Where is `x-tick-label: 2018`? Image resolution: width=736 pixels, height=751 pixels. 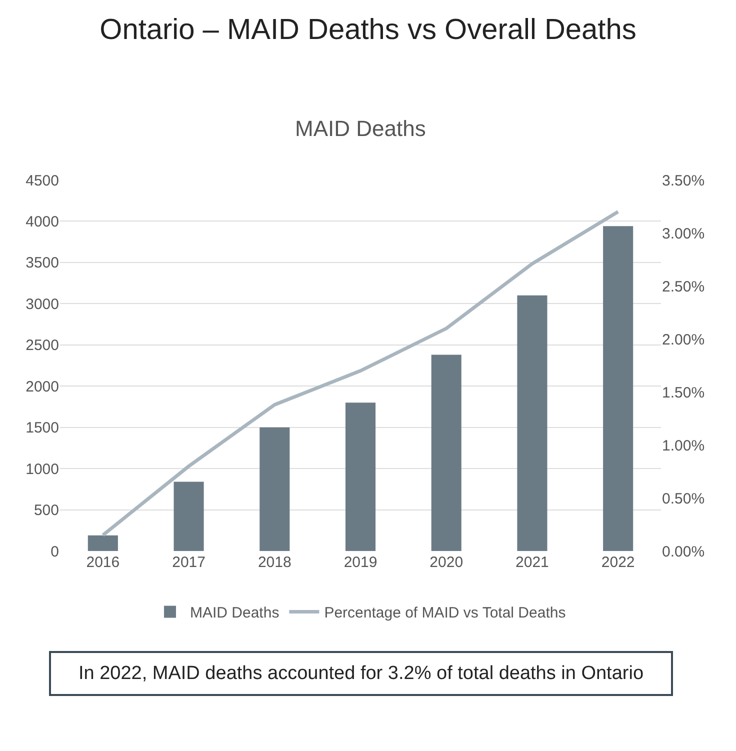
x-tick-label: 2018 is located at coordinates (275, 562).